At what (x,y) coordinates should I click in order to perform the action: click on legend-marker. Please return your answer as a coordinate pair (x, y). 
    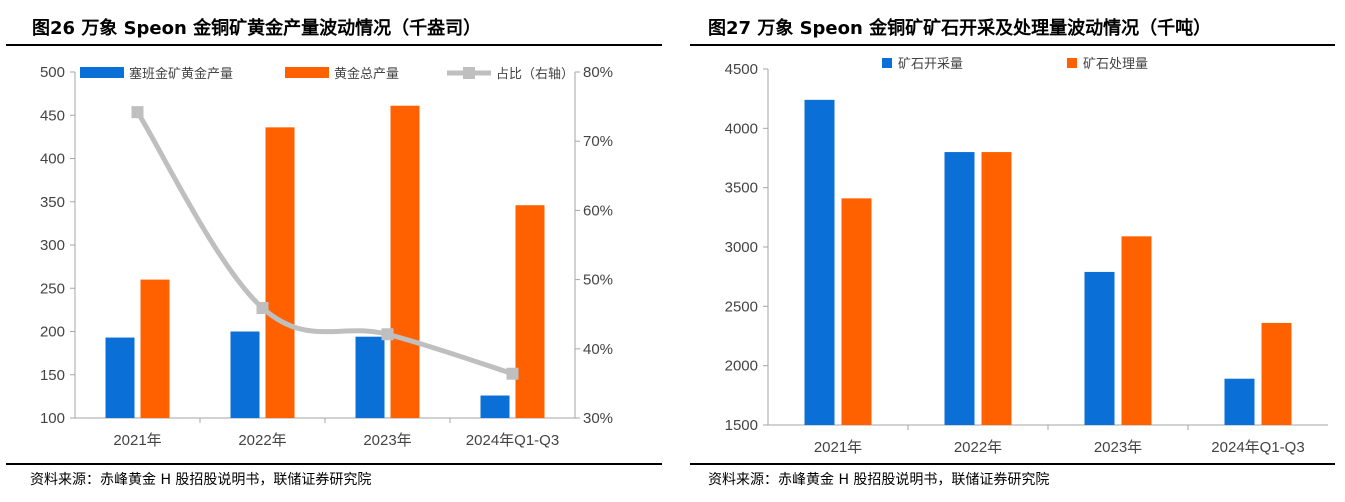
    Looking at the image, I should click on (469, 73).